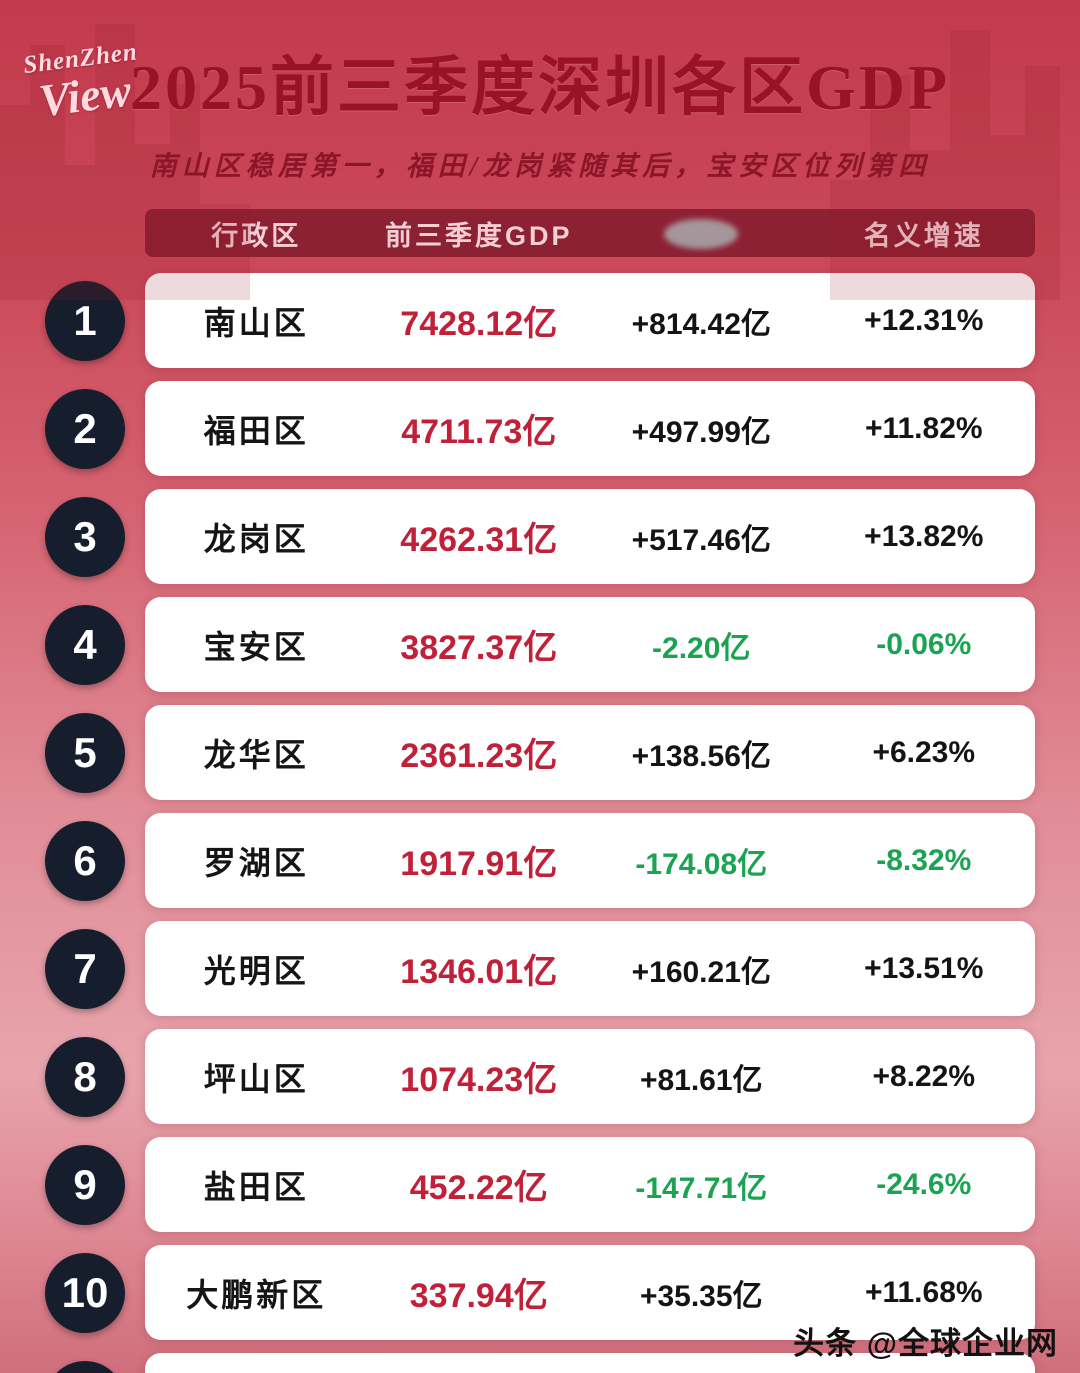 This screenshot has width=1080, height=1373. I want to click on rank-number: 5, so click(85, 752).